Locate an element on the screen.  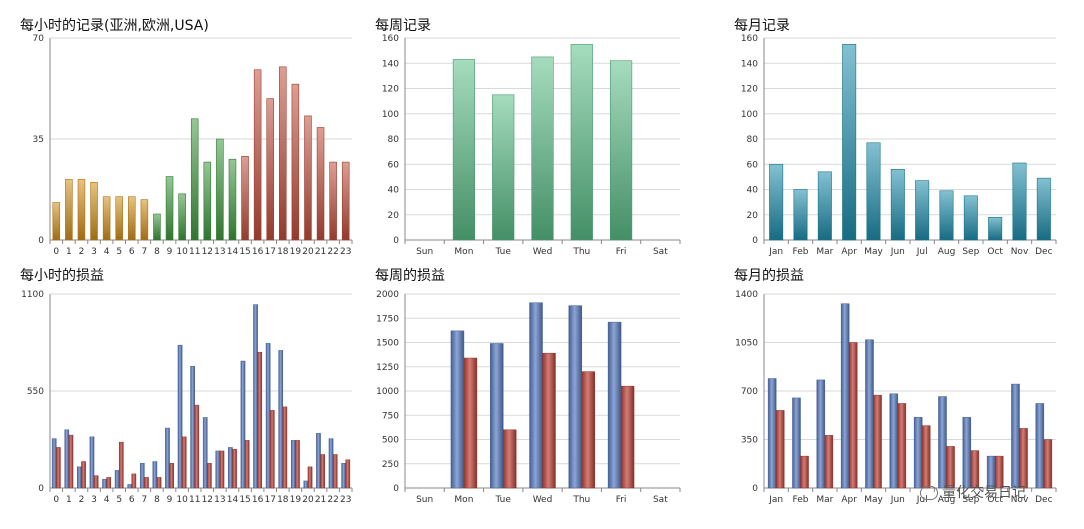
x-tick-label: Nov is located at coordinates (1020, 252).